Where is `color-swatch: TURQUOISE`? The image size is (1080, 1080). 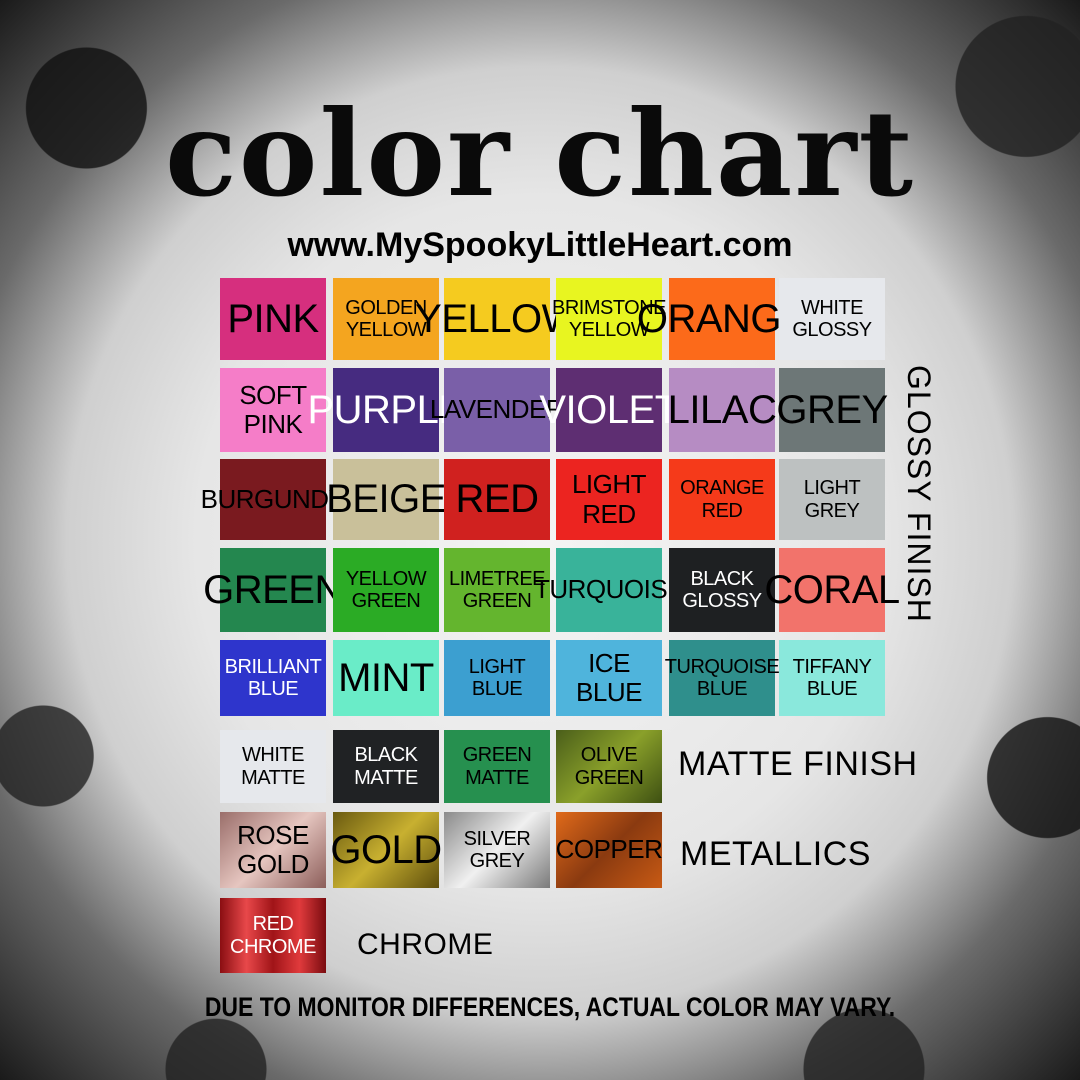
color-swatch: TURQUOISE is located at coordinates (609, 590).